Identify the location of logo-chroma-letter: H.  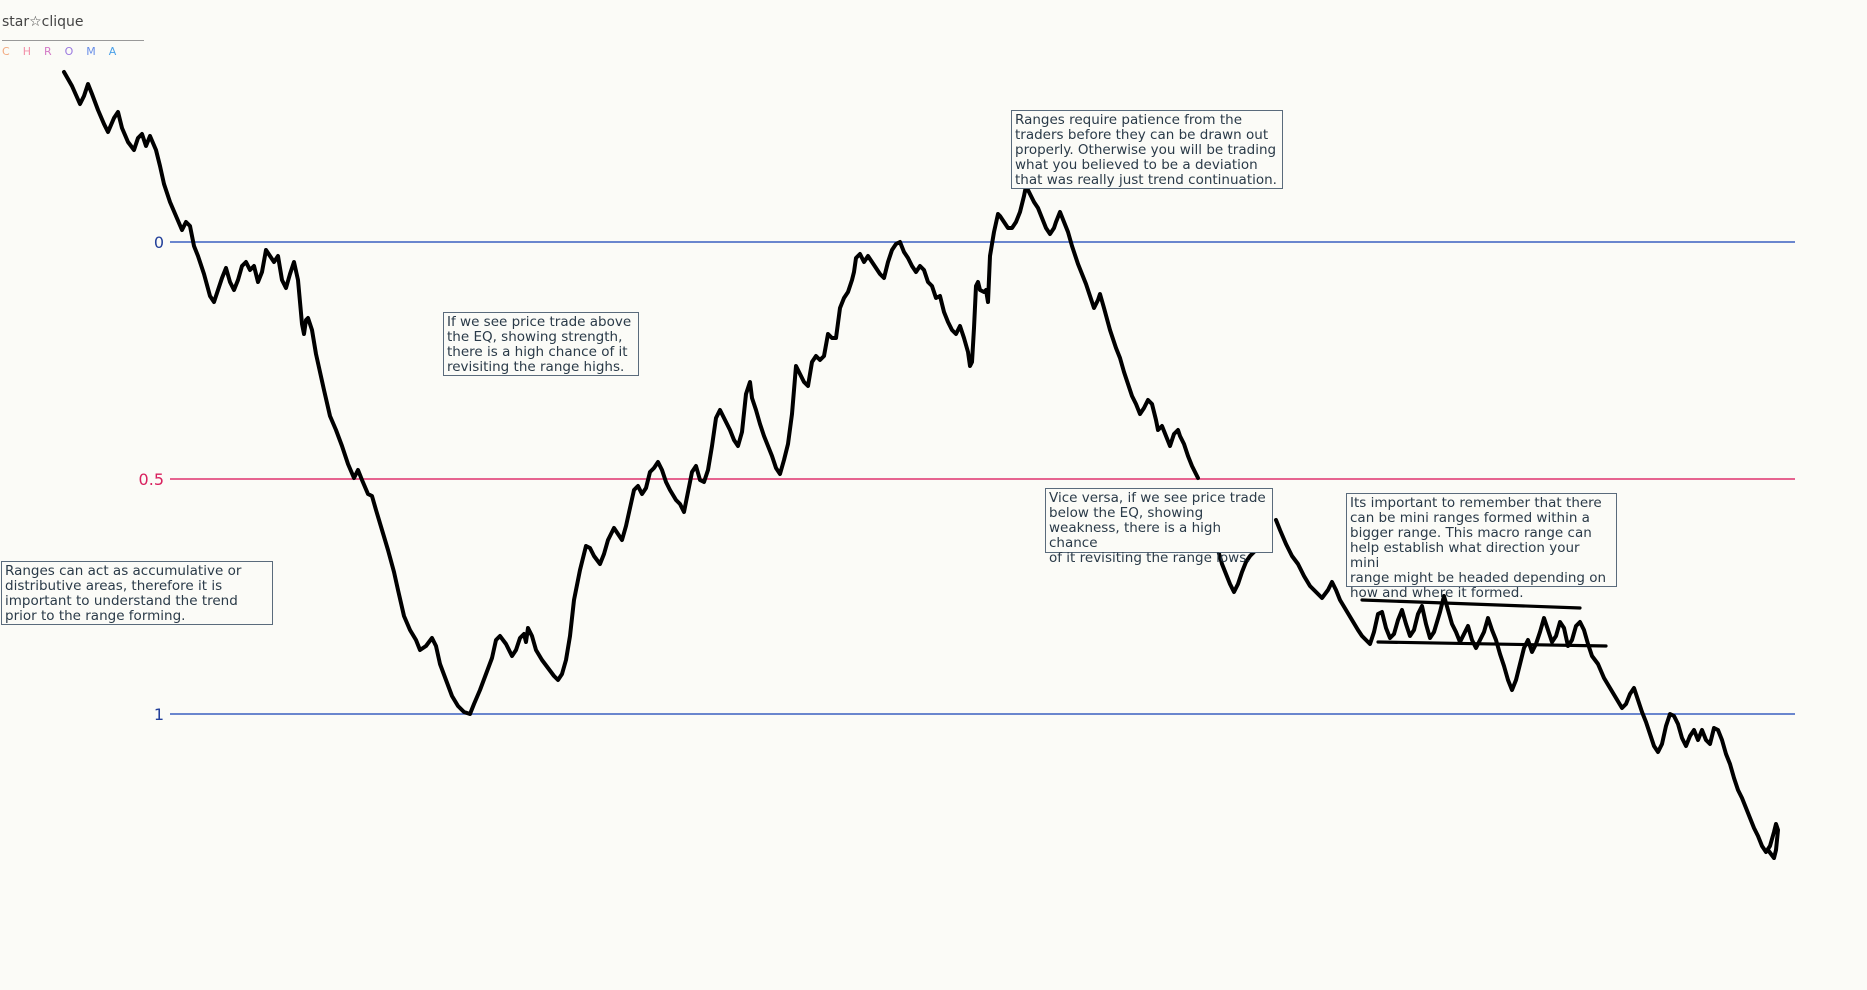
(33, 51).